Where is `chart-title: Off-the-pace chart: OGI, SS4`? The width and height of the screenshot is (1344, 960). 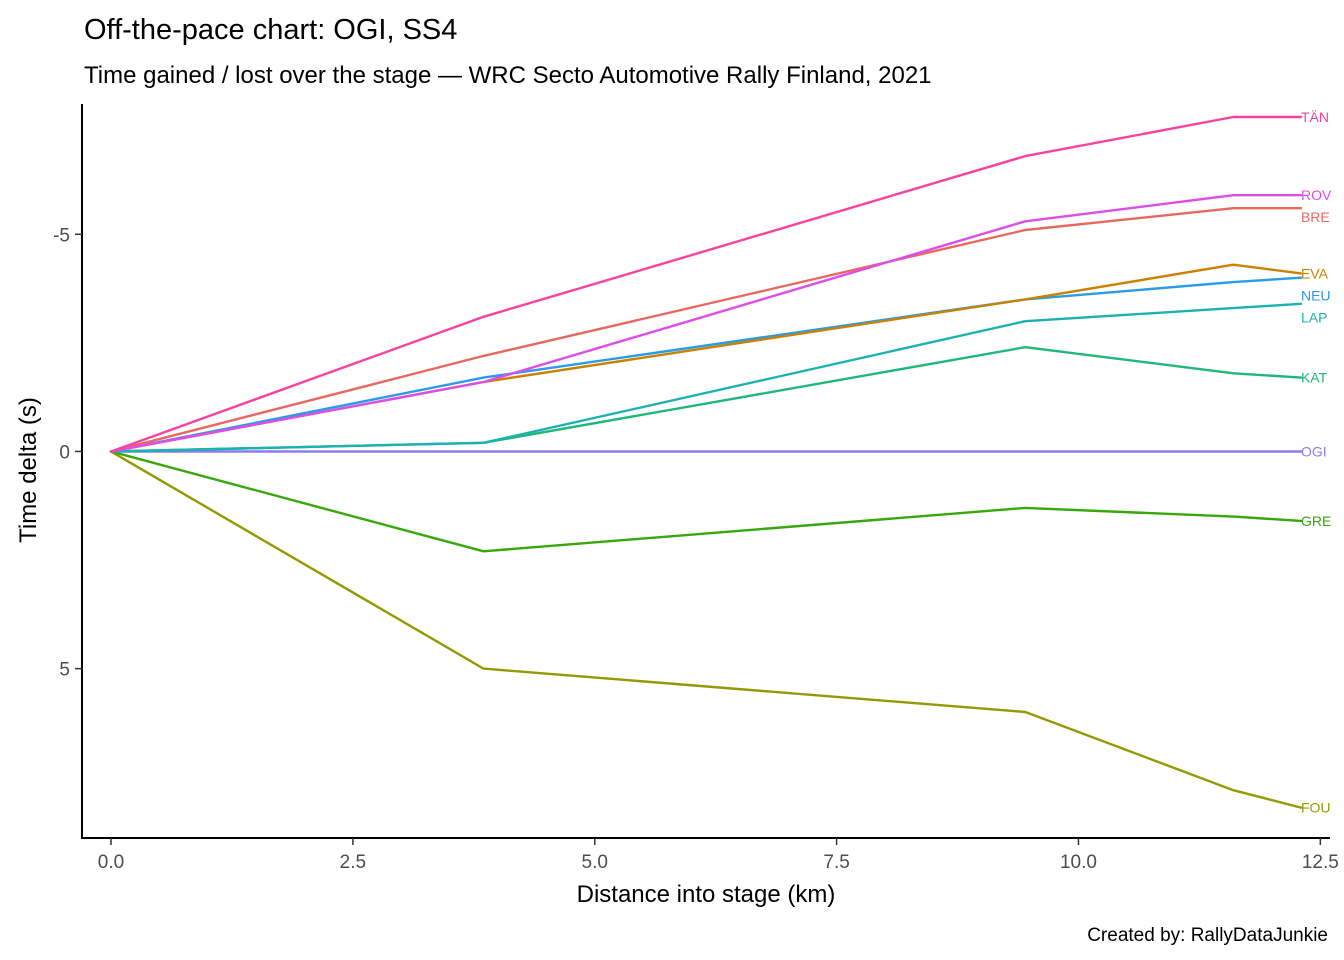
chart-title: Off-the-pace chart: OGI, SS4 is located at coordinates (270, 30).